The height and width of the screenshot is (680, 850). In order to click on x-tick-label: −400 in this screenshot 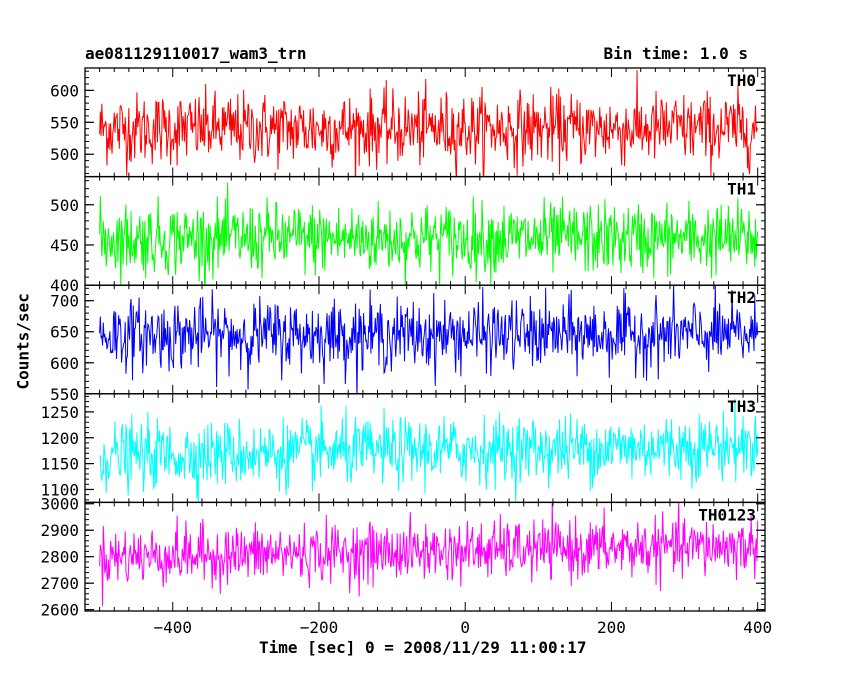, I will do `click(172, 627)`.